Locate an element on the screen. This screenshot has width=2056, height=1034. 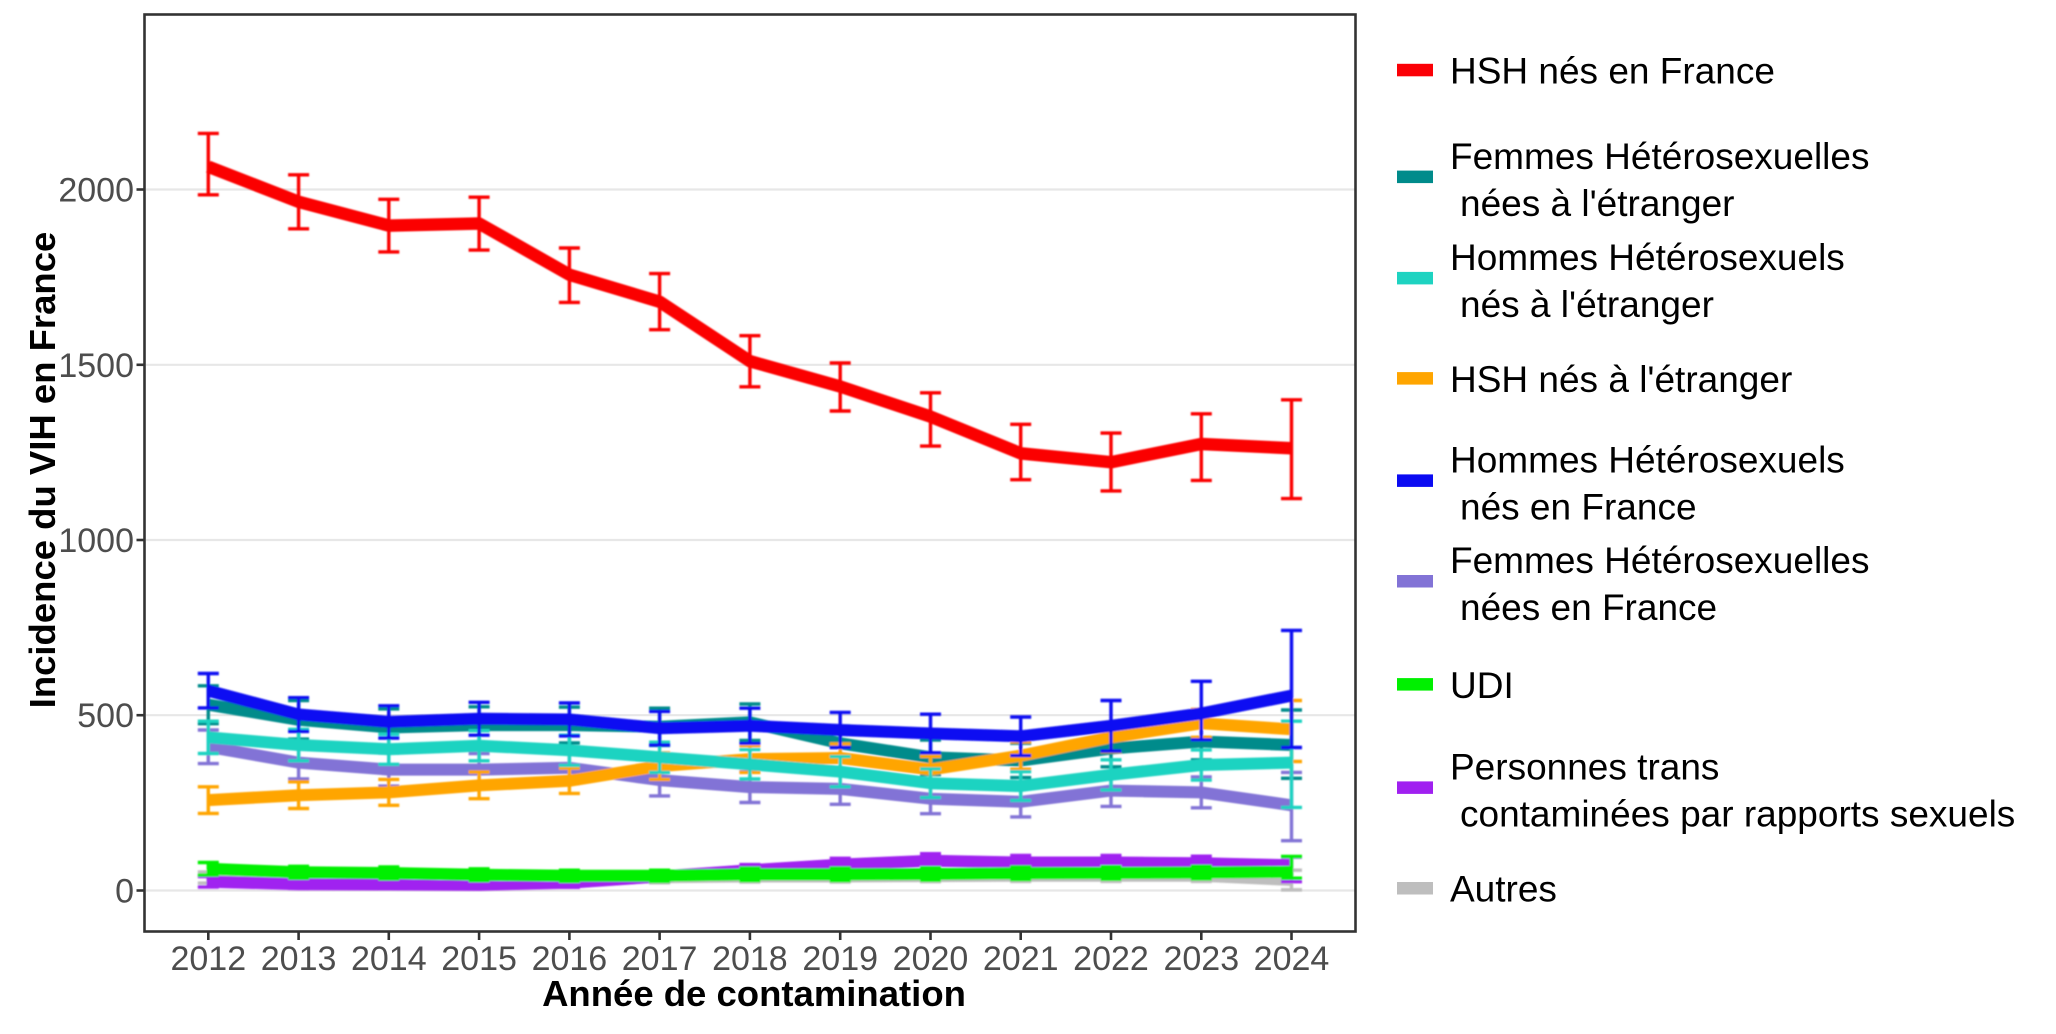
svg-text: 0 is located at coordinates (124, 892).